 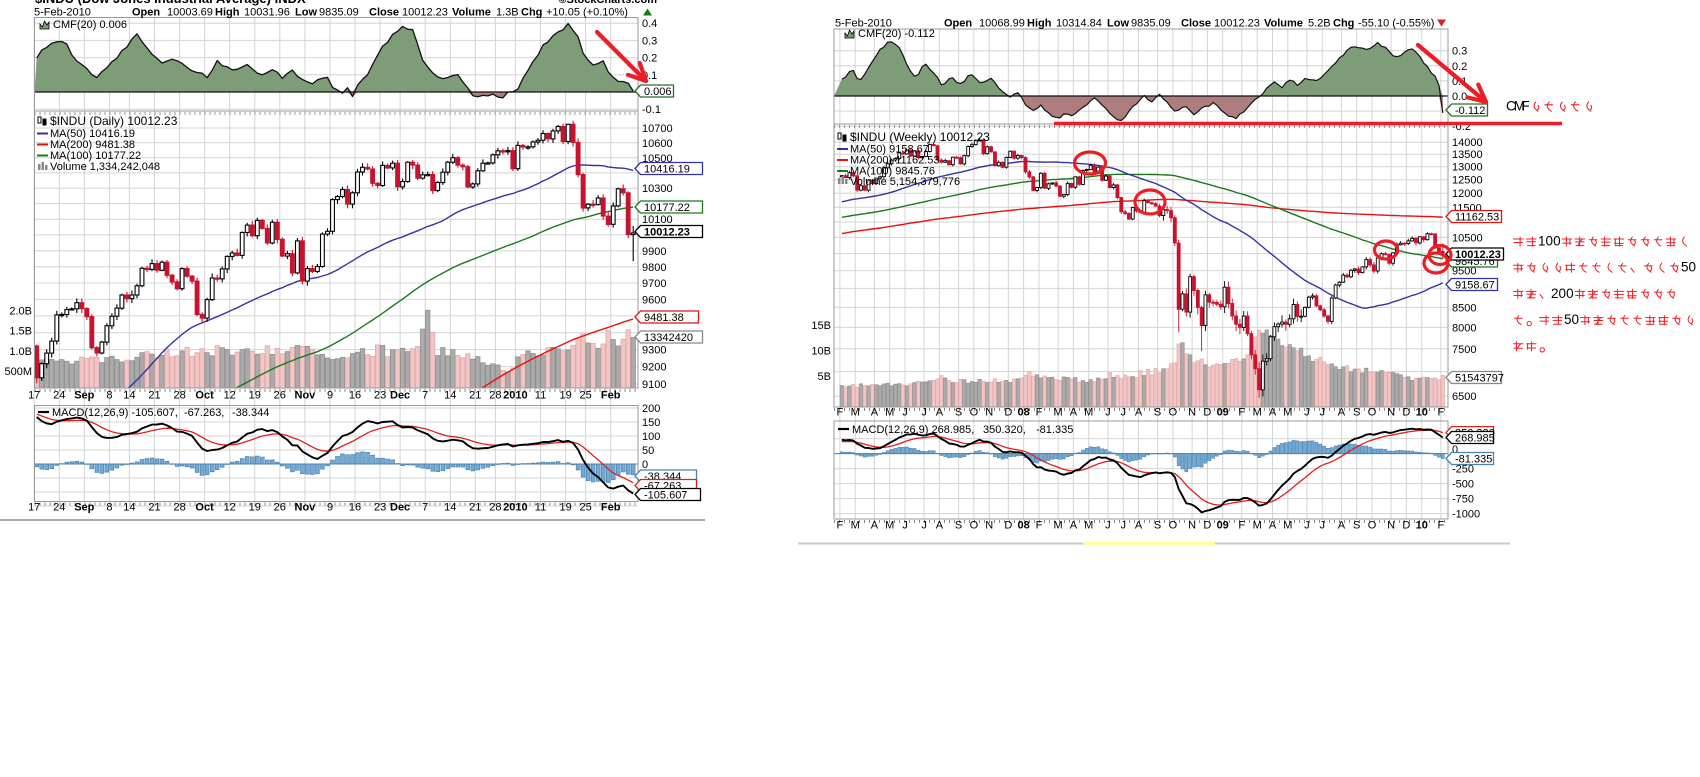 I want to click on svg-text: 7, so click(x=425, y=508).